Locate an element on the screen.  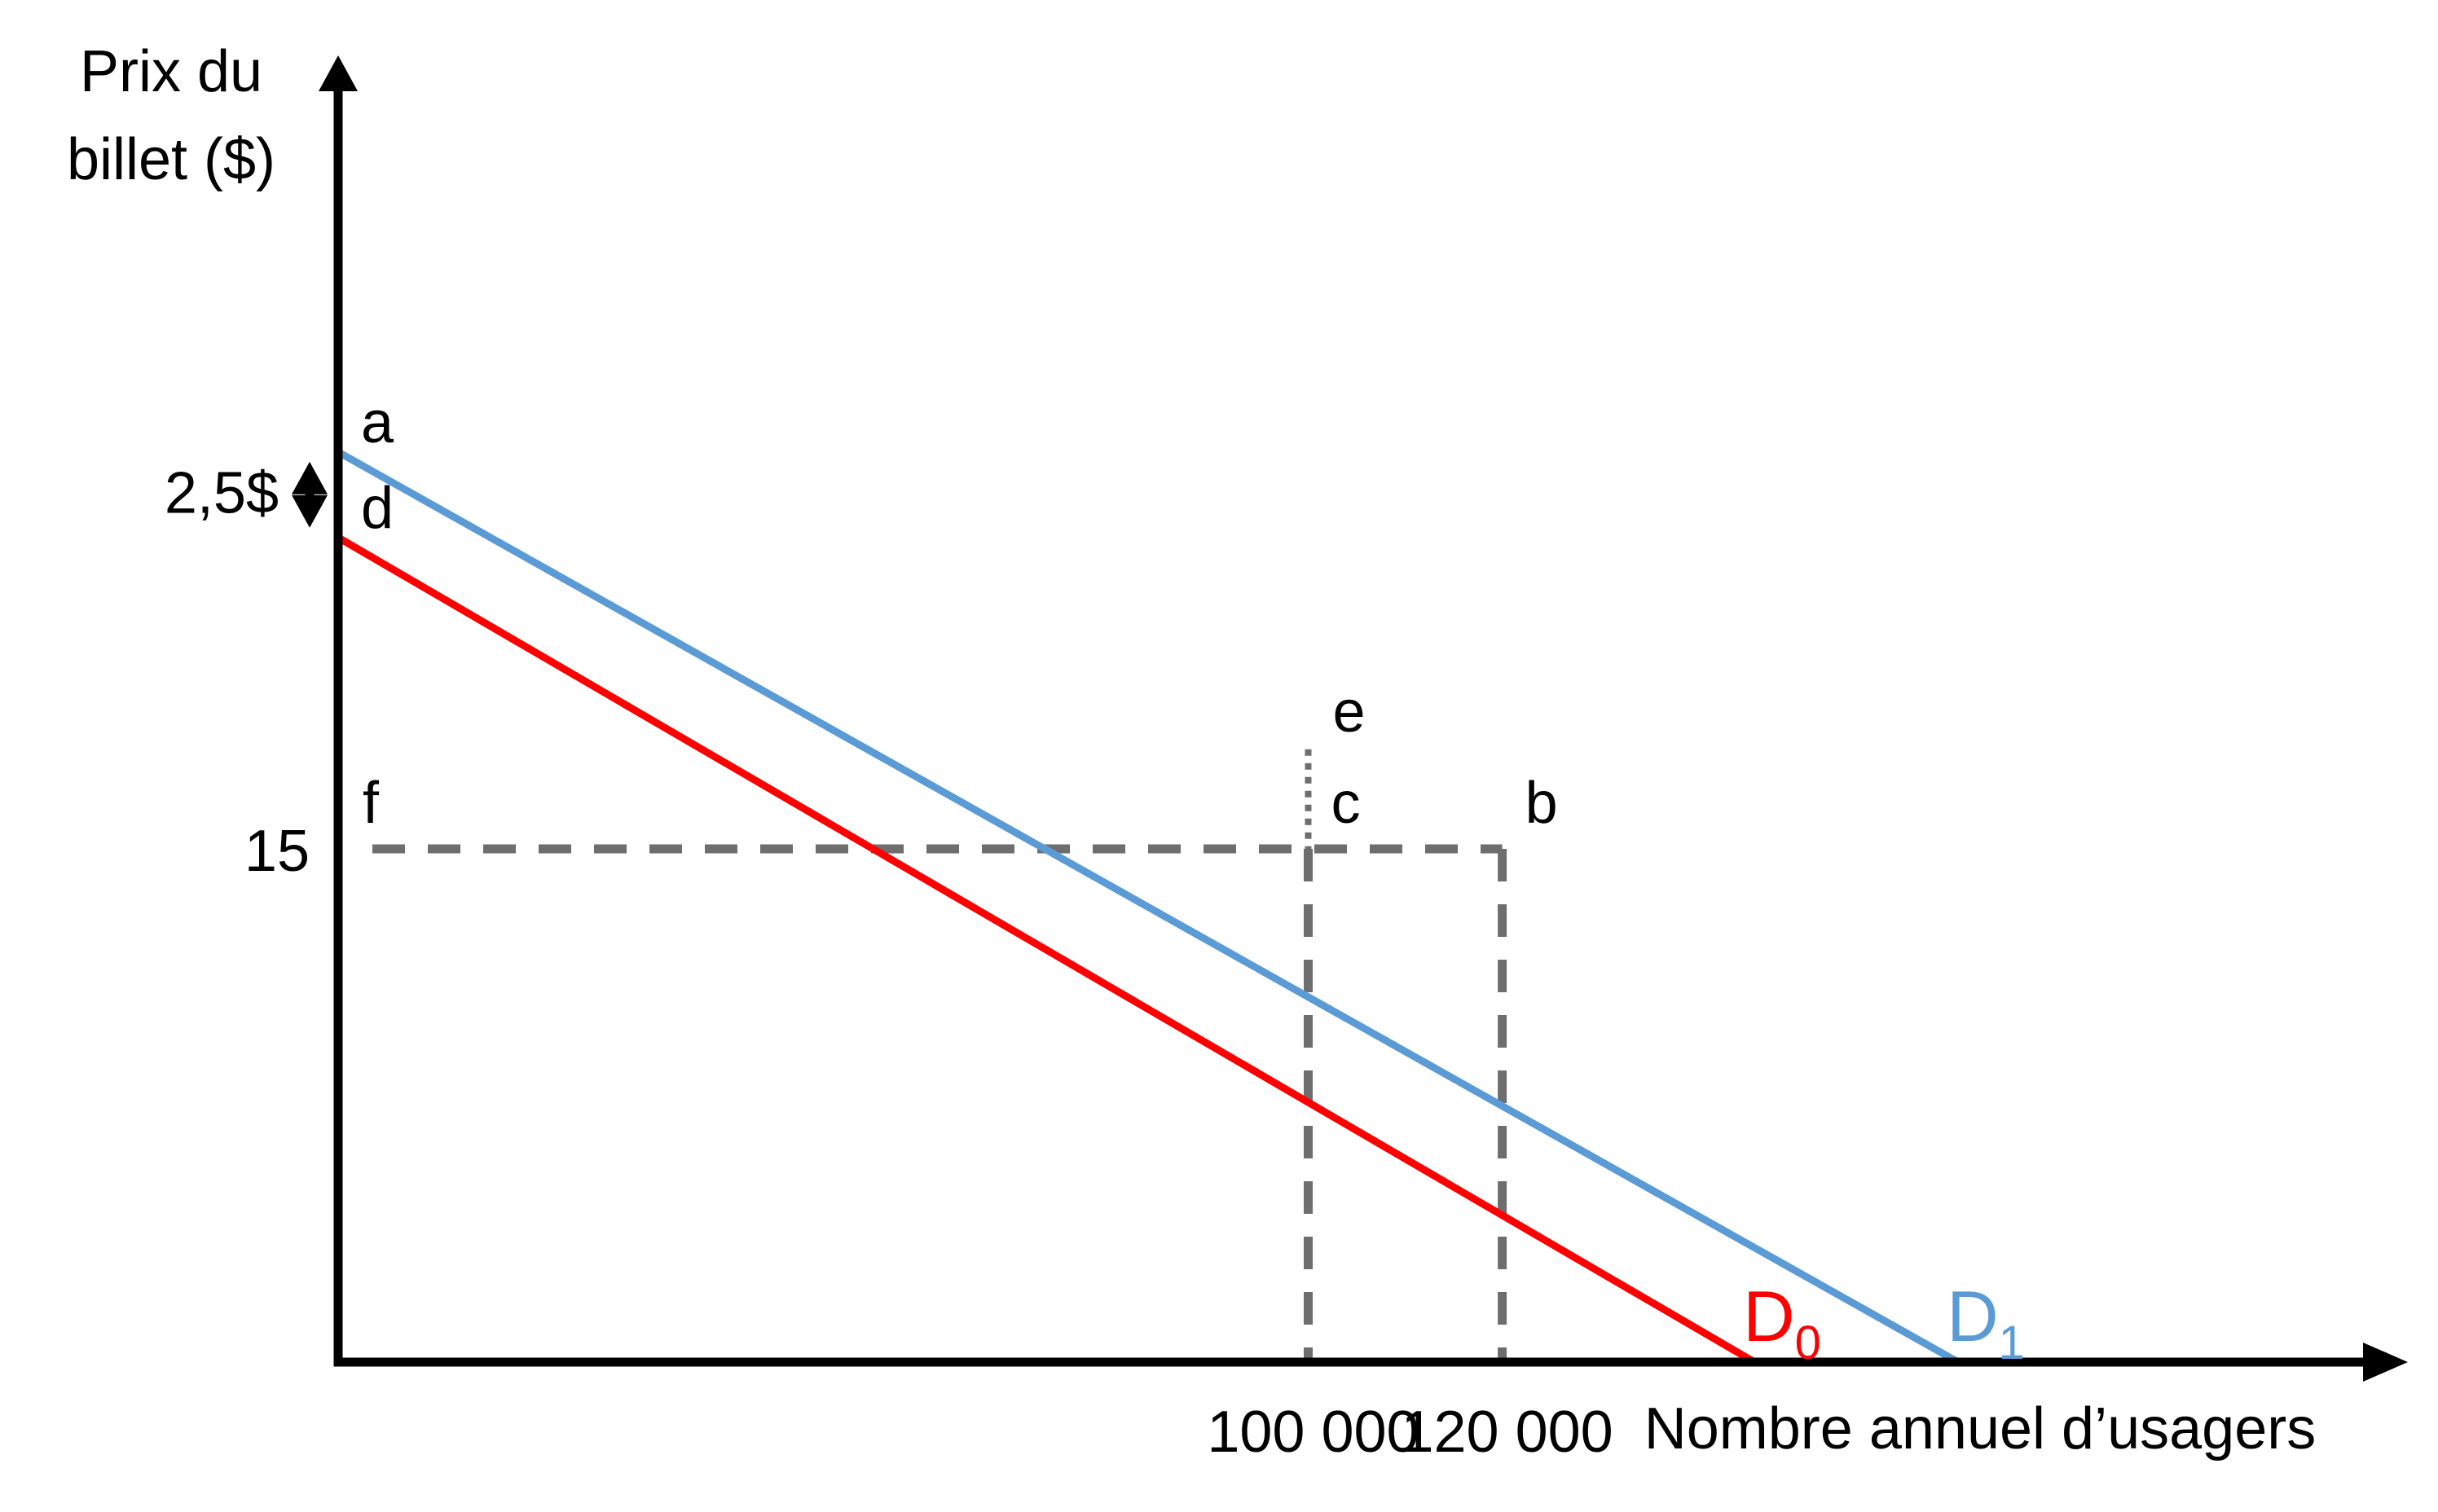
x-axis-arrowhead is located at coordinates (2385, 1362).